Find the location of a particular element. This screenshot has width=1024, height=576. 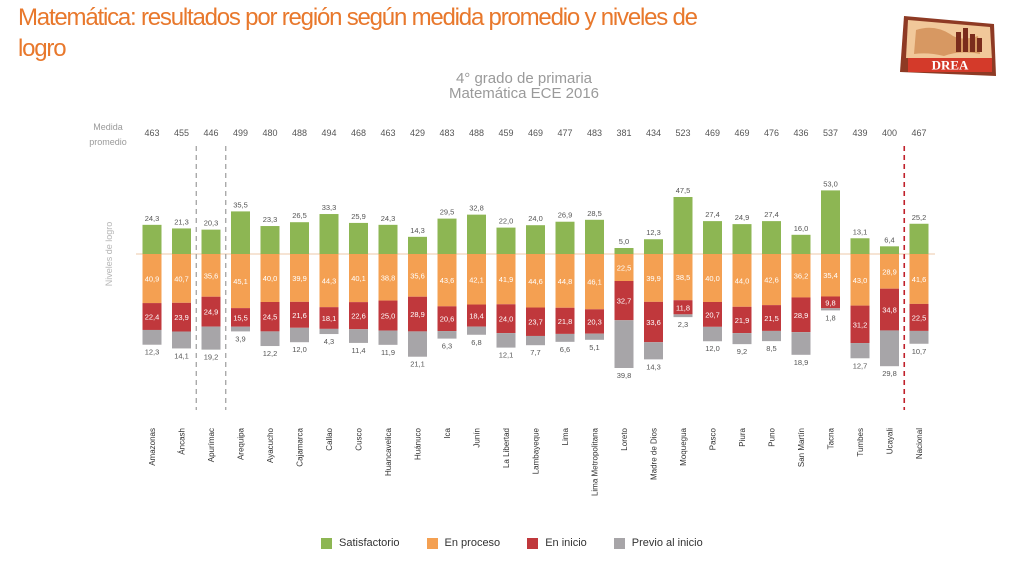

bar-en-inicio-ica is located at coordinates (447, 319).